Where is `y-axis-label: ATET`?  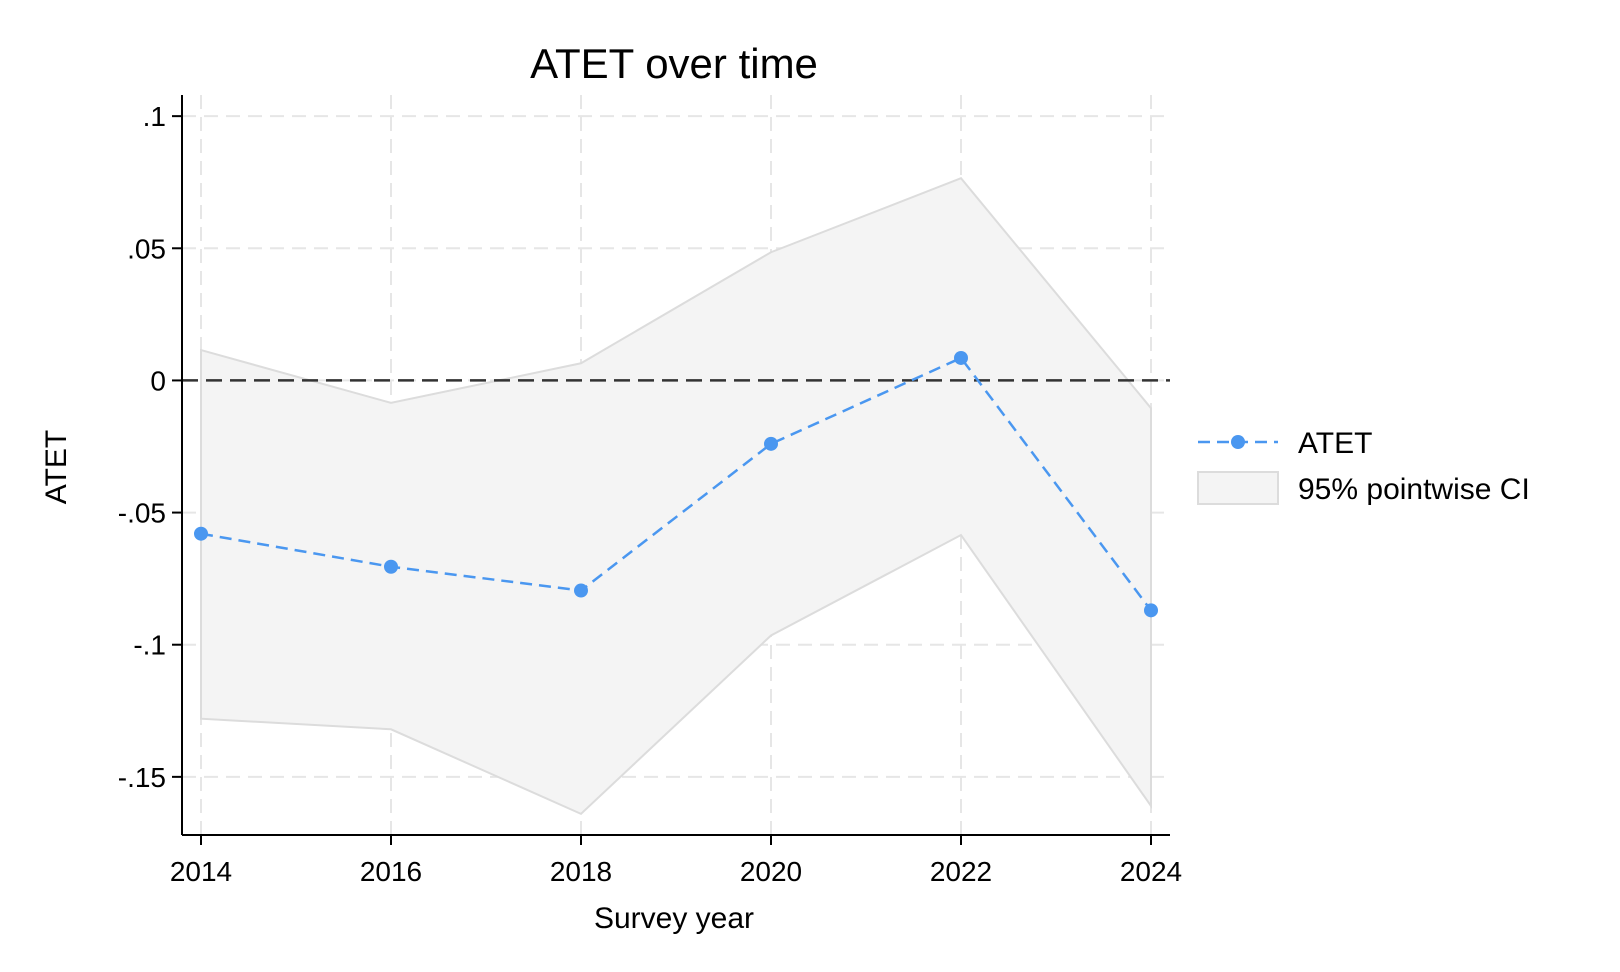
y-axis-label: ATET is located at coordinates (56, 467).